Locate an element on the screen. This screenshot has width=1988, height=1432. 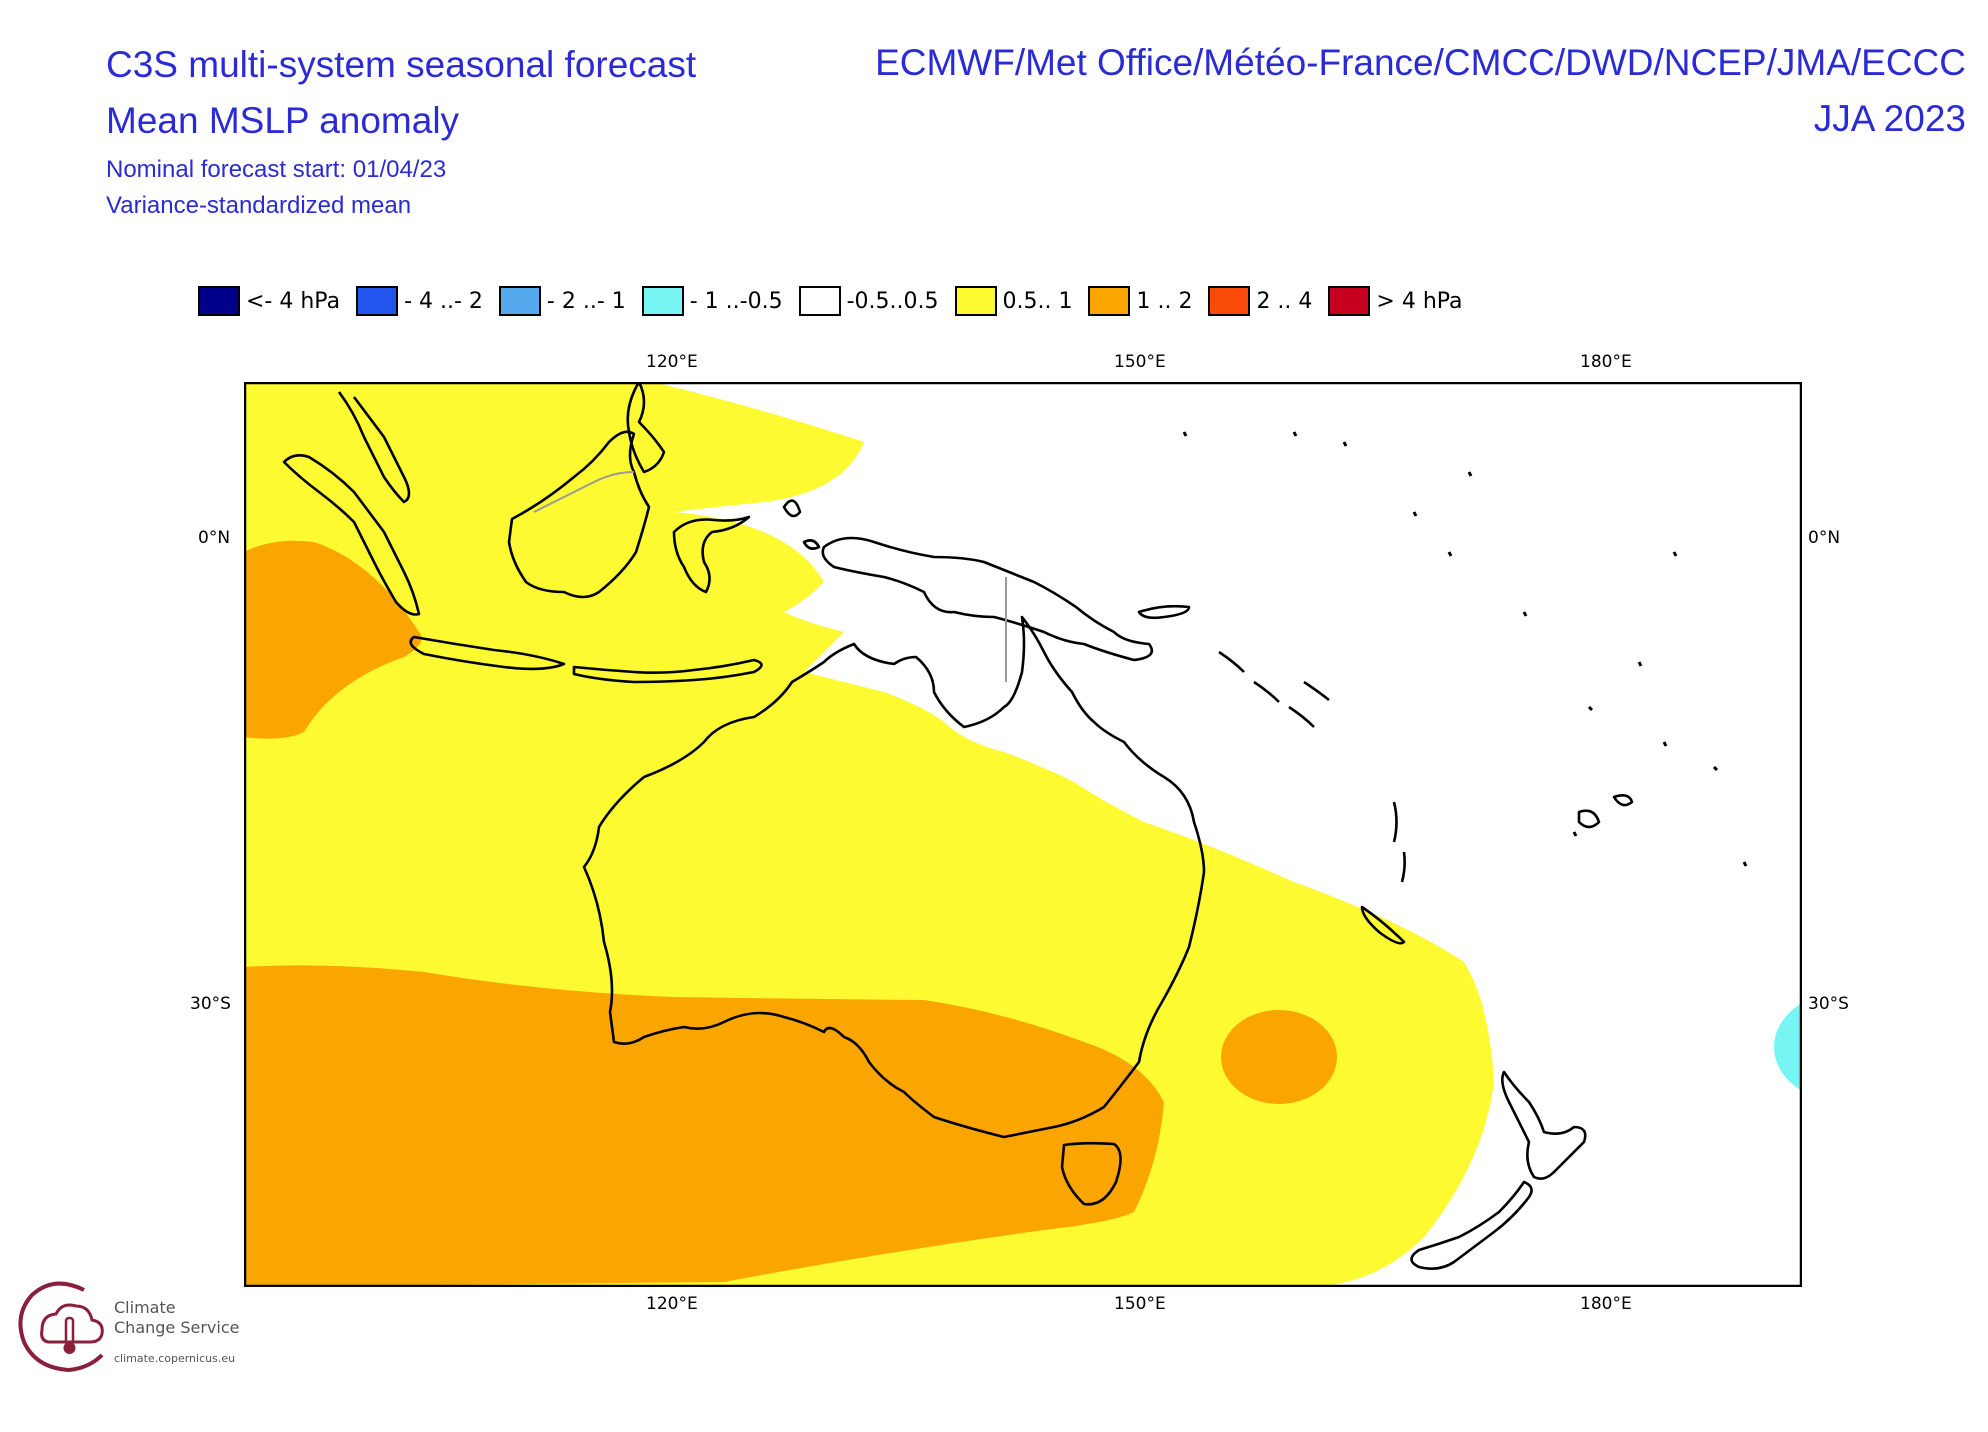
logo-line-1: Climate is located at coordinates (145, 1307).